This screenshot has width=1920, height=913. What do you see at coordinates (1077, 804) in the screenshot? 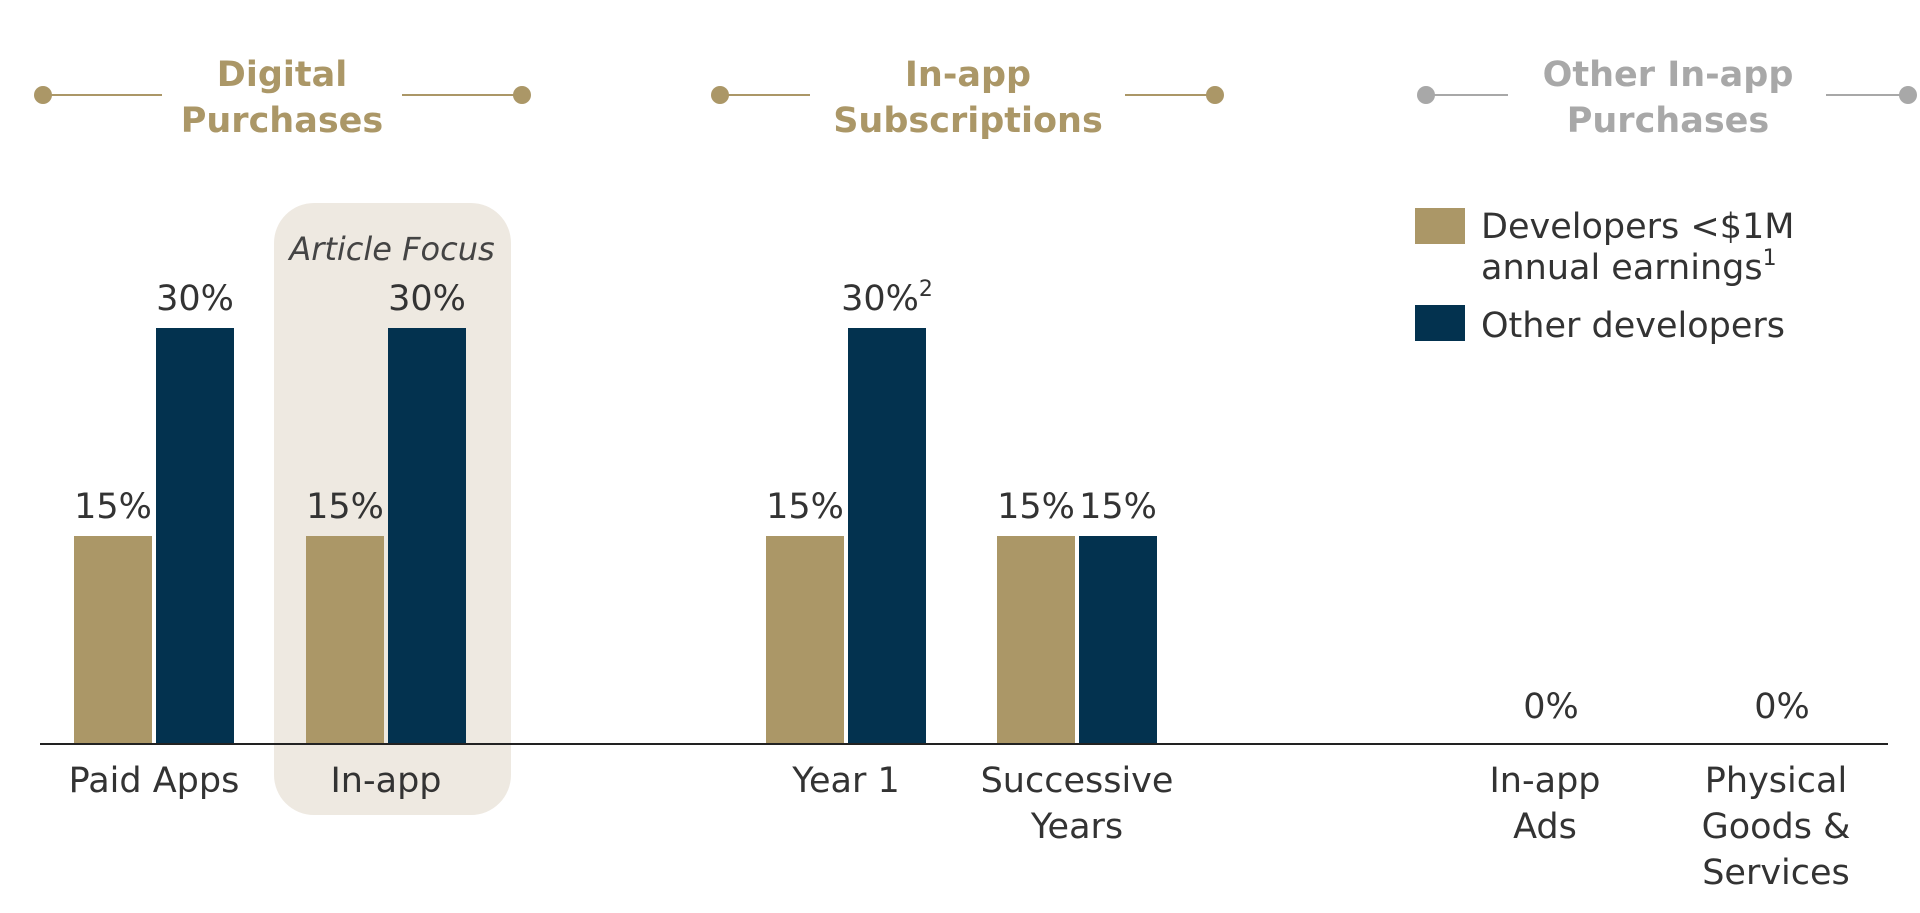
I see `category-label: Successive Years` at bounding box center [1077, 804].